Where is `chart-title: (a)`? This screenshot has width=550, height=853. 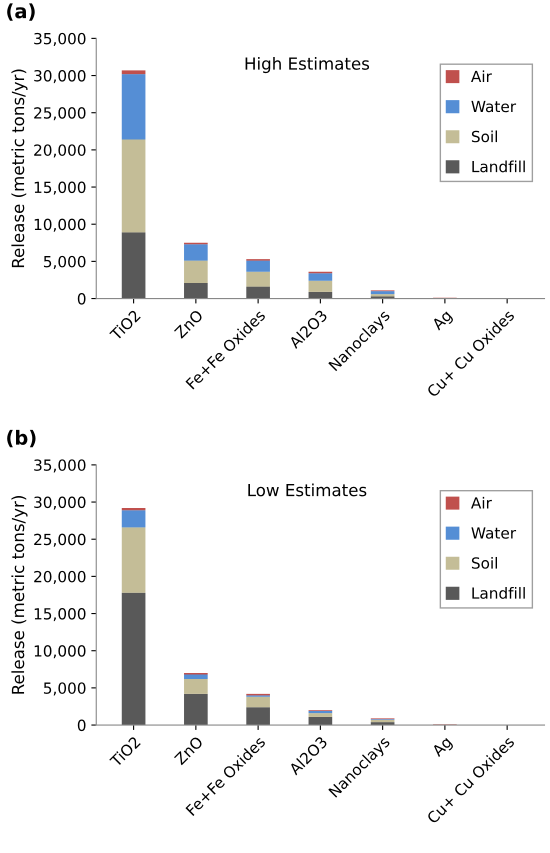
chart-title: (a) is located at coordinates (21, 12).